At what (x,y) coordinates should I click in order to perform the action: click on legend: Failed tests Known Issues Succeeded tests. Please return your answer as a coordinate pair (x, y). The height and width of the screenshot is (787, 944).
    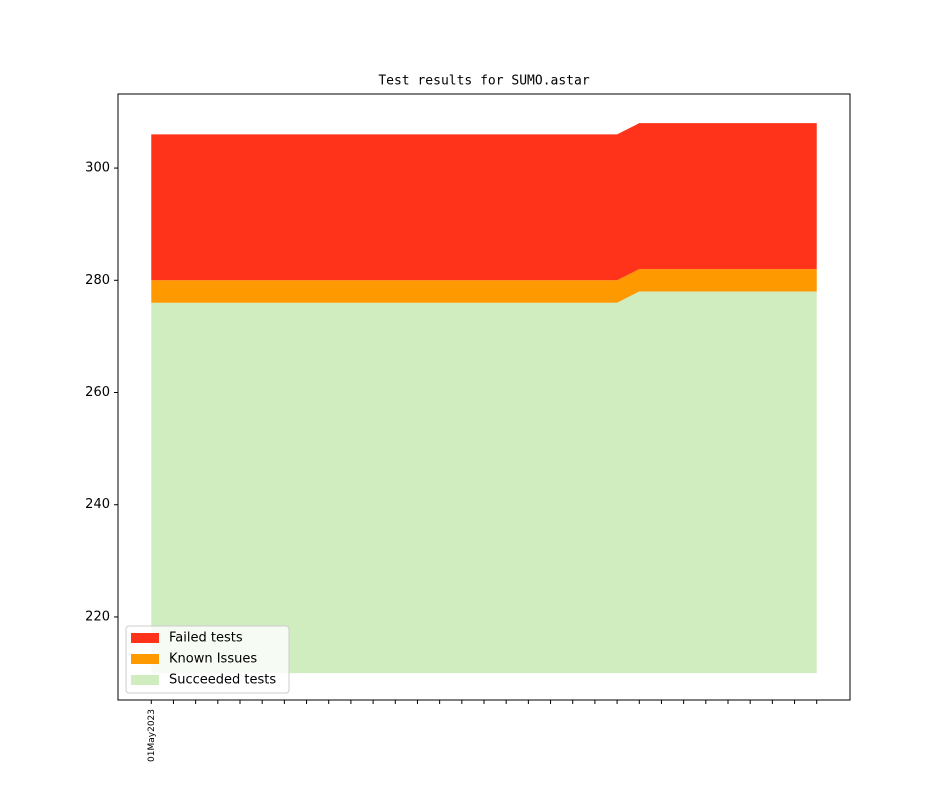
    Looking at the image, I should click on (207, 659).